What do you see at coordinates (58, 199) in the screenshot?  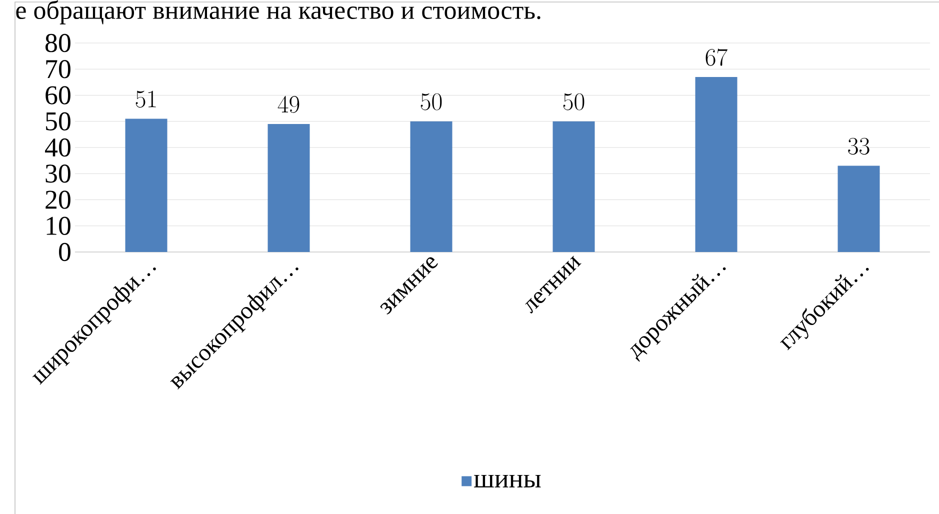 I see `y-tick-label: 20` at bounding box center [58, 199].